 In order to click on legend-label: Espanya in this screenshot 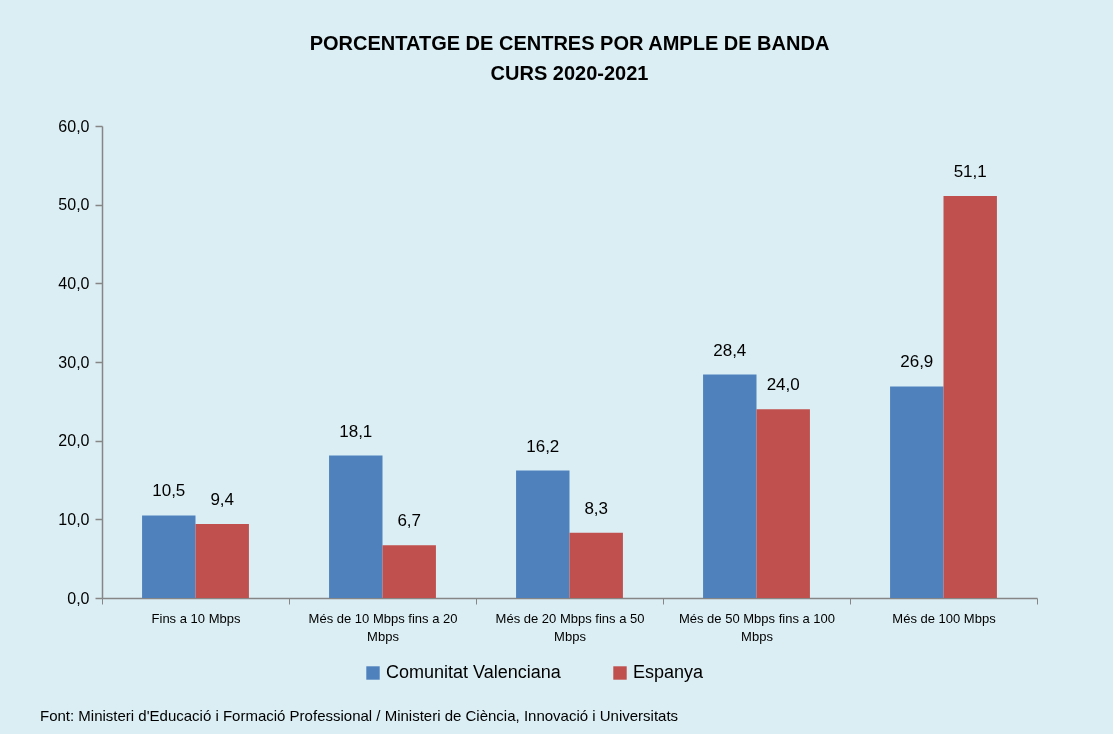, I will do `click(669, 672)`.